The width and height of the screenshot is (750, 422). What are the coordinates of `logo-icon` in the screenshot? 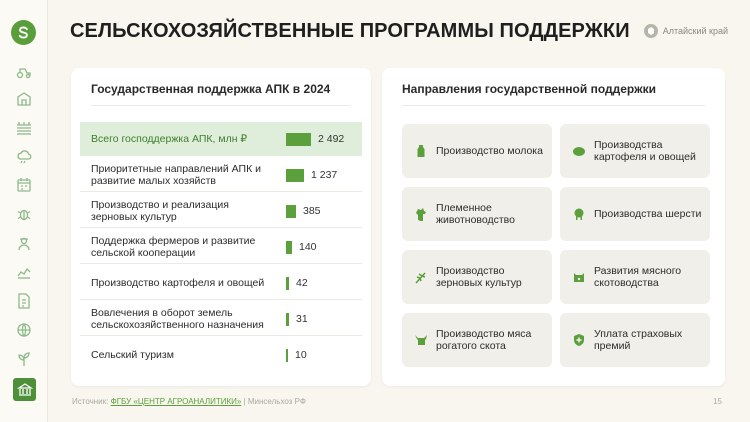 It's located at (23, 32).